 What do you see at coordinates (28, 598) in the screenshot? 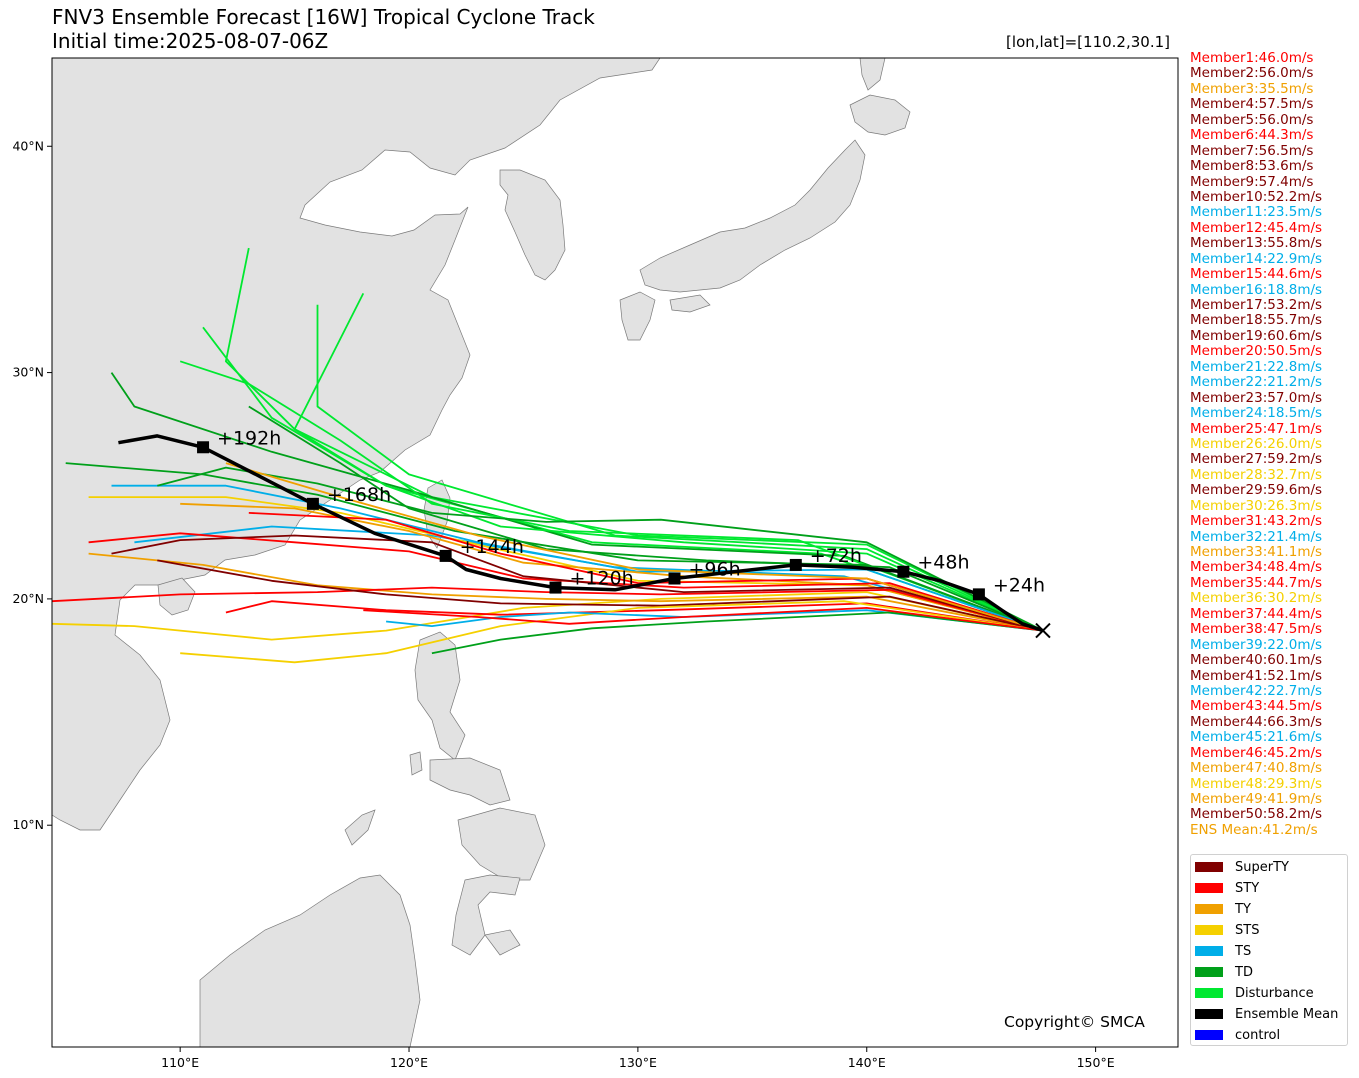
I see `lat-tick-label: 20°N` at bounding box center [28, 598].